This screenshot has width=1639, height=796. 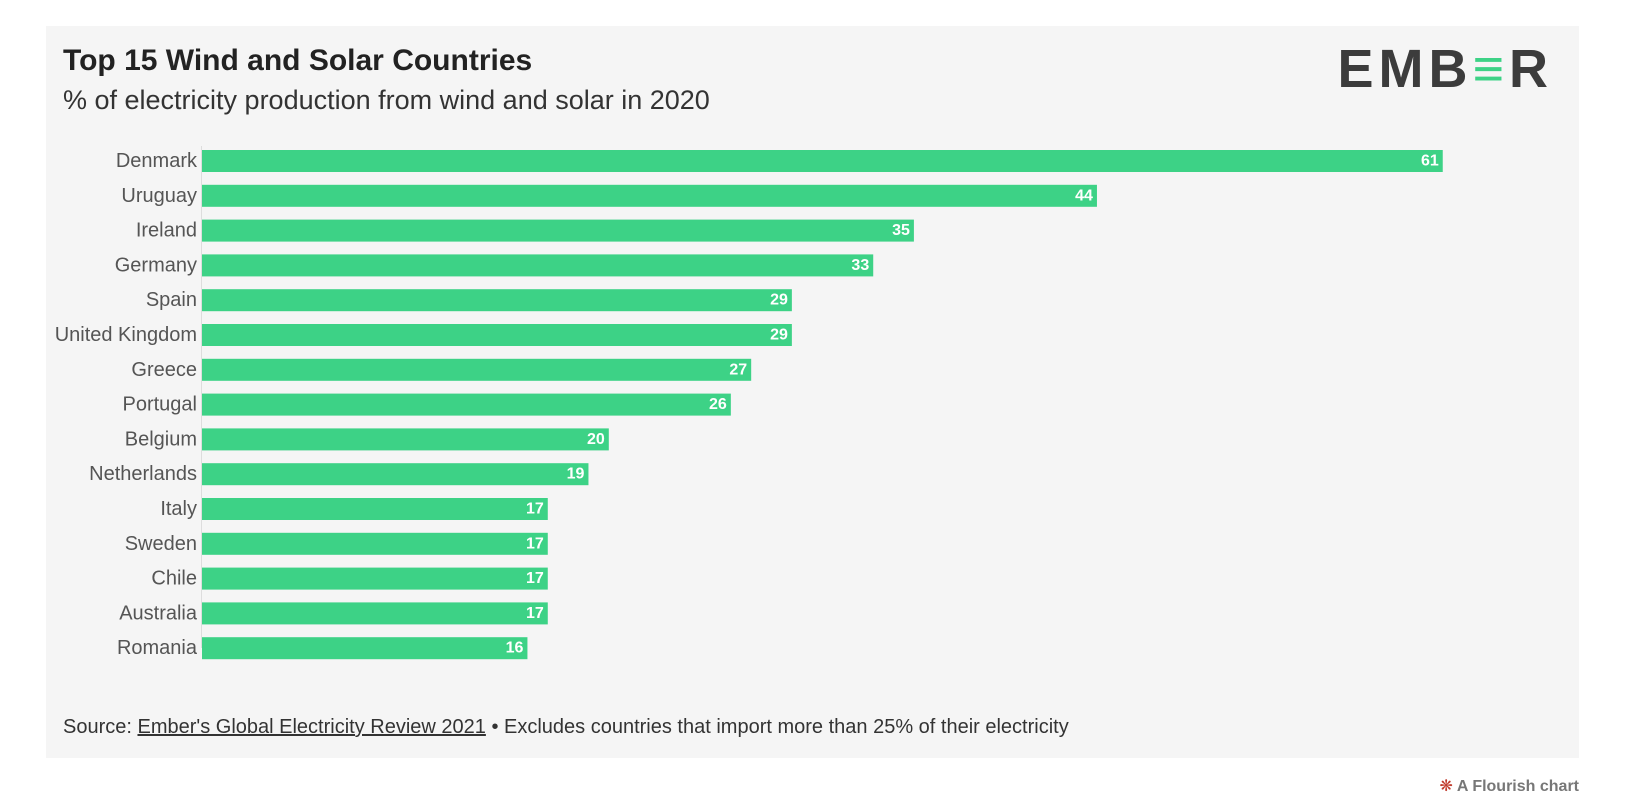 I want to click on bar-greece, so click(x=477, y=369).